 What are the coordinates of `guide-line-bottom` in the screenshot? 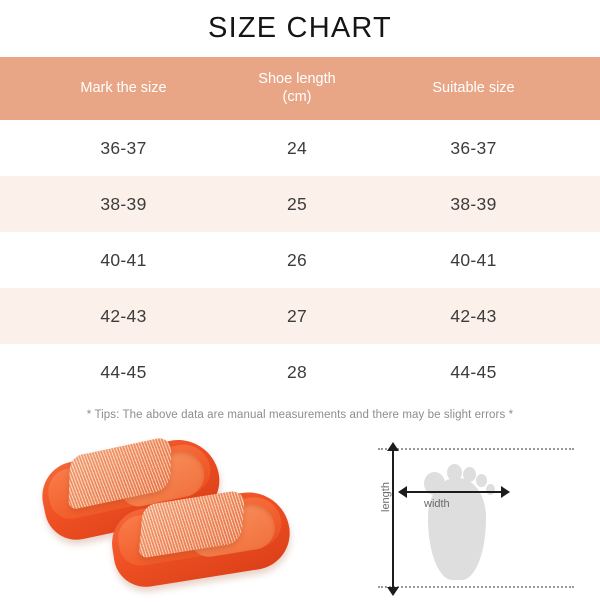 It's located at (476, 587).